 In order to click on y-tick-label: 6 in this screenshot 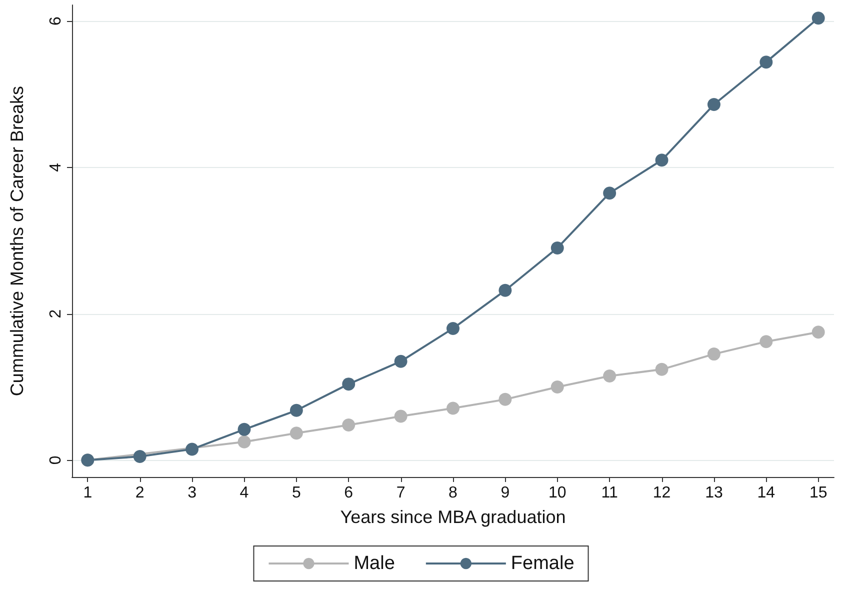, I will do `click(56, 21)`.